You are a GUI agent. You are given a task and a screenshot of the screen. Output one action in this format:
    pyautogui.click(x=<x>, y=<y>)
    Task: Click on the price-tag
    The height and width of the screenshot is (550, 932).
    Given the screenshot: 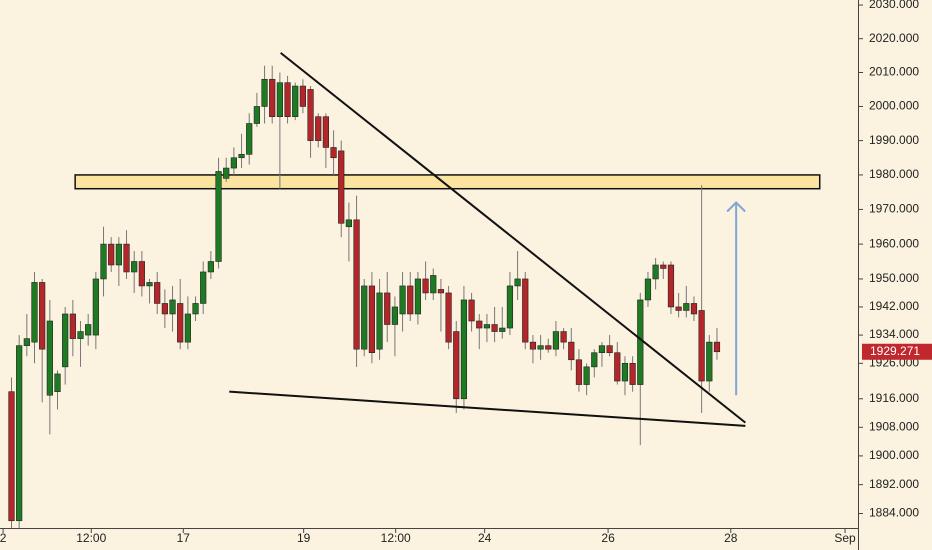 What is the action you would take?
    pyautogui.click(x=897, y=351)
    